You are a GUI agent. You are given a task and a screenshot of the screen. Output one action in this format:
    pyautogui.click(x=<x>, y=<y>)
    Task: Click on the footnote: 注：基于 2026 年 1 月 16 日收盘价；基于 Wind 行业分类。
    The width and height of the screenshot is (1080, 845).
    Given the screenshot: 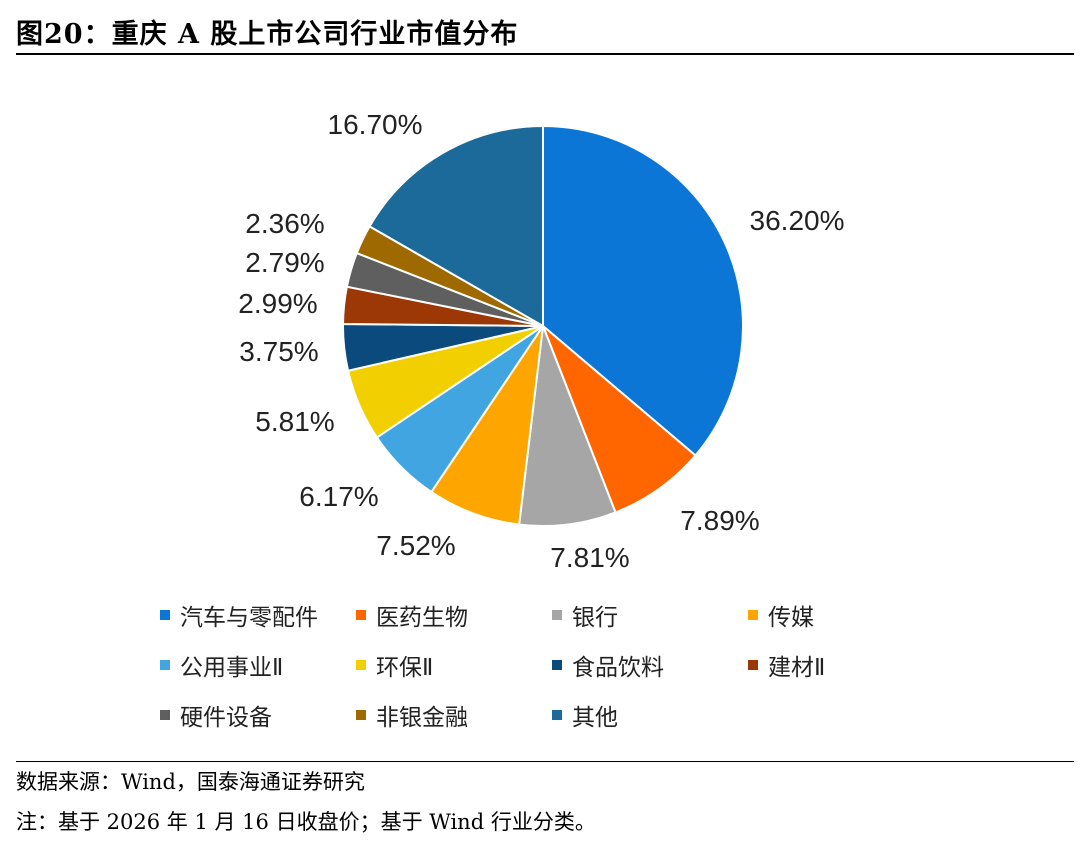 What is the action you would take?
    pyautogui.click(x=306, y=822)
    